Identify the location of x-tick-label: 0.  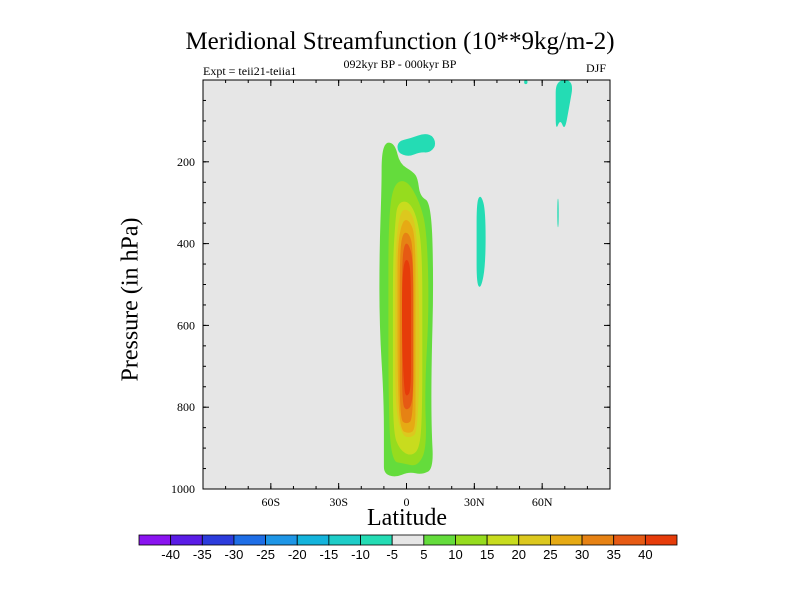
(407, 502).